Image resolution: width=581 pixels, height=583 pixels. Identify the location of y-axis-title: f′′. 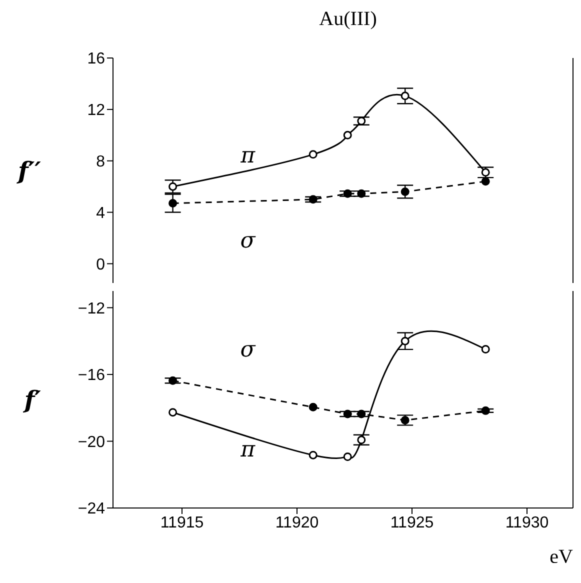
(29, 171).